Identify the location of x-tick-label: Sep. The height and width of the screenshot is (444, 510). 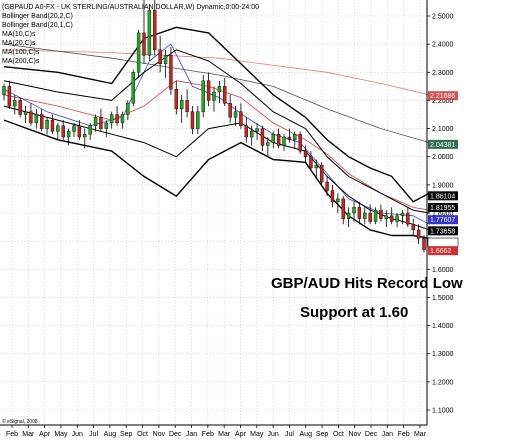
(126, 434).